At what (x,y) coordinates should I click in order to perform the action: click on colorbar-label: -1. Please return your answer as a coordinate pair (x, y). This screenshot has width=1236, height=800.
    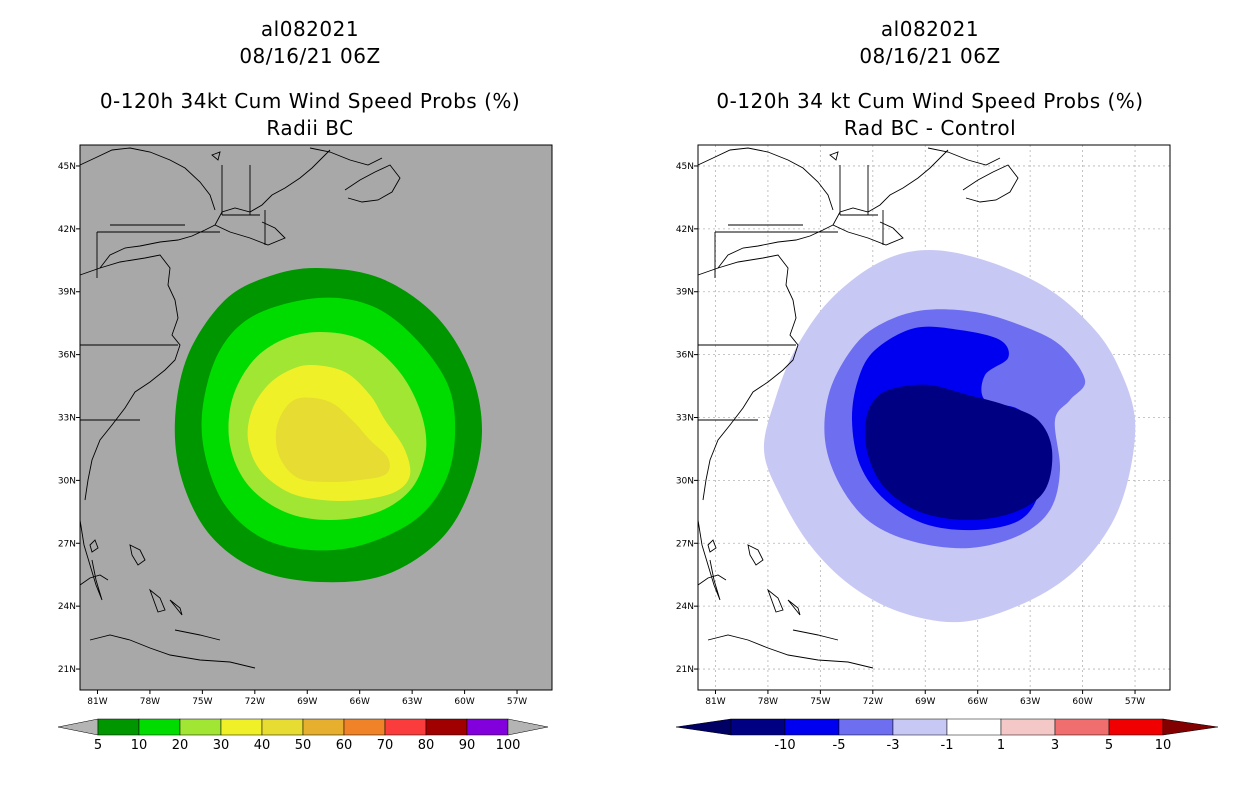
    Looking at the image, I should click on (947, 745).